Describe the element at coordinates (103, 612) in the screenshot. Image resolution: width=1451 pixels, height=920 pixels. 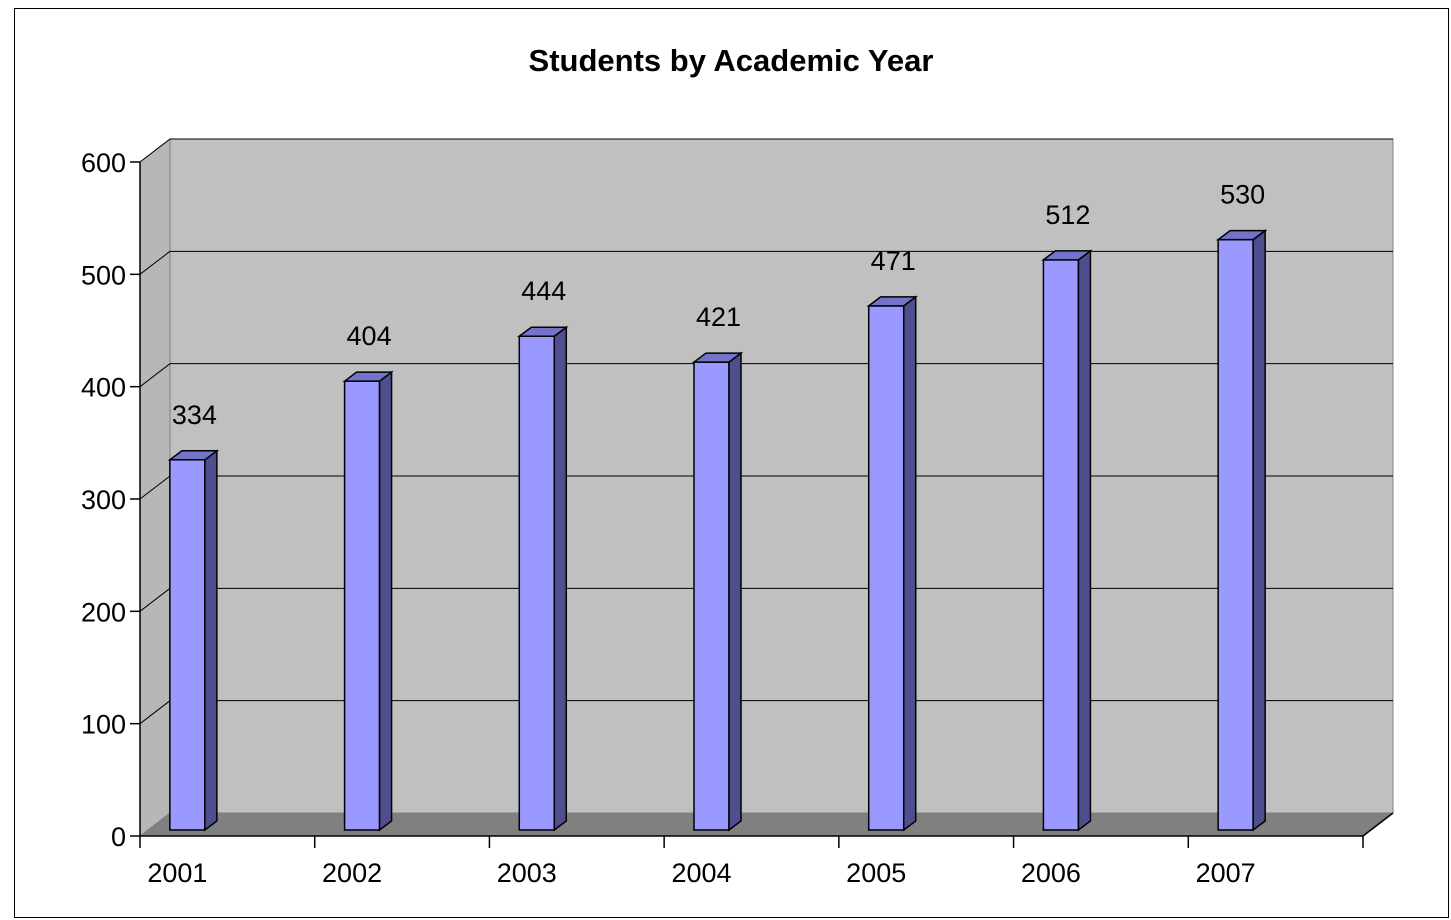
I see `y-tick-label: 200` at that location.